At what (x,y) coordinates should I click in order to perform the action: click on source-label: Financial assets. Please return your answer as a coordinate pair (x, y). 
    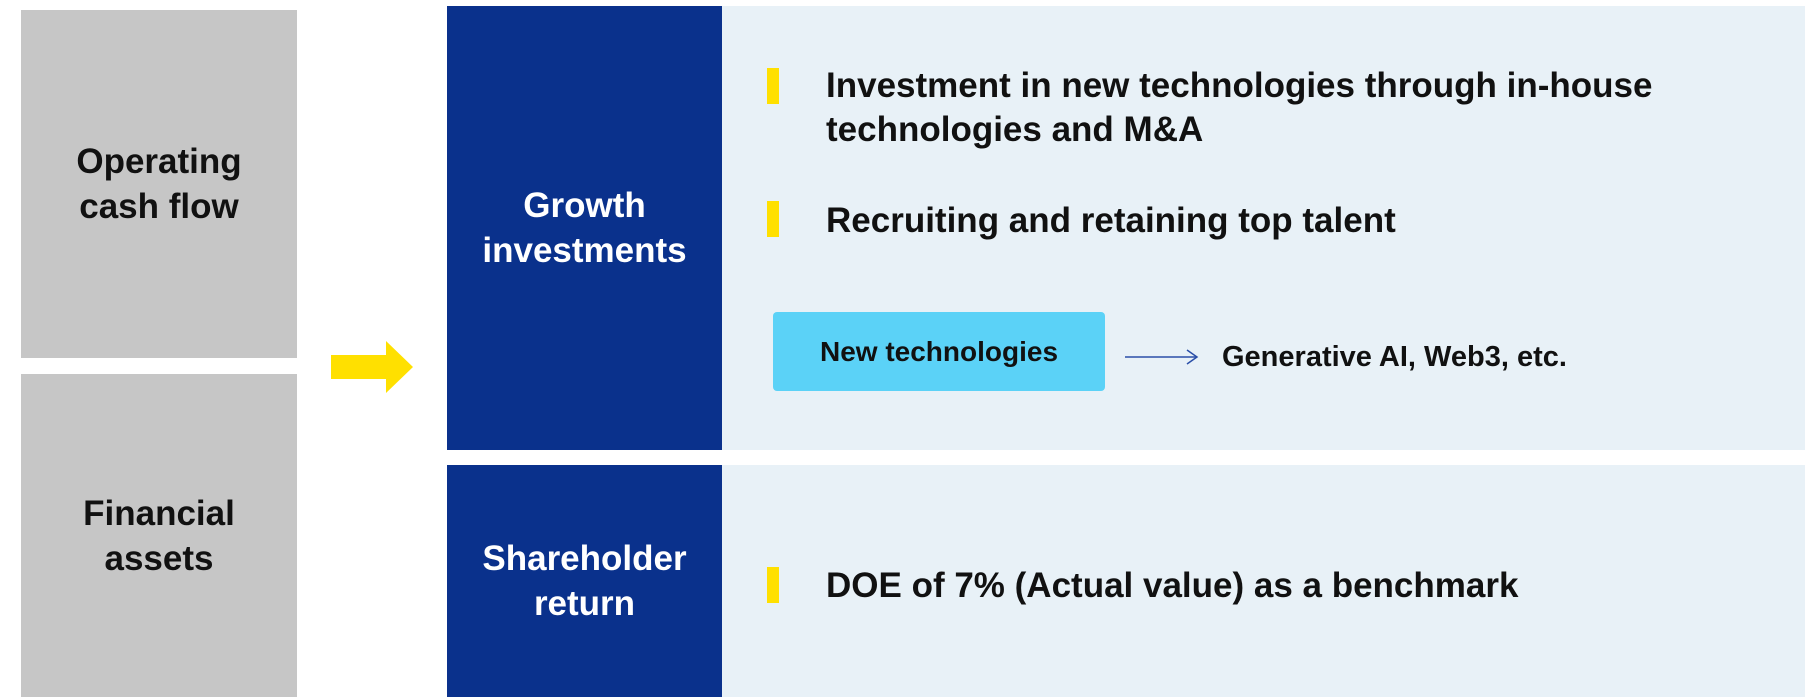
    Looking at the image, I should click on (159, 535).